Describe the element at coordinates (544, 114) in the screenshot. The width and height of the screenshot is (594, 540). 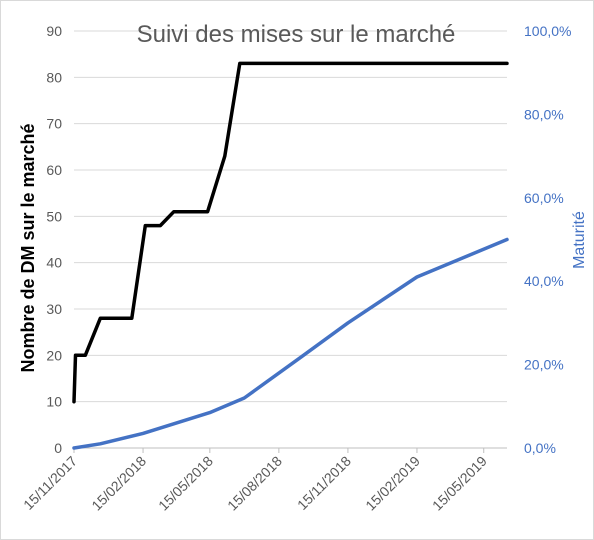
I see `y-tick-label-right: 80,0%` at that location.